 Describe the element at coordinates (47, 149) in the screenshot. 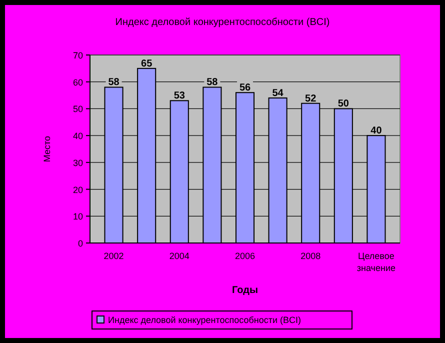

I see `y-axis-title: Место` at that location.